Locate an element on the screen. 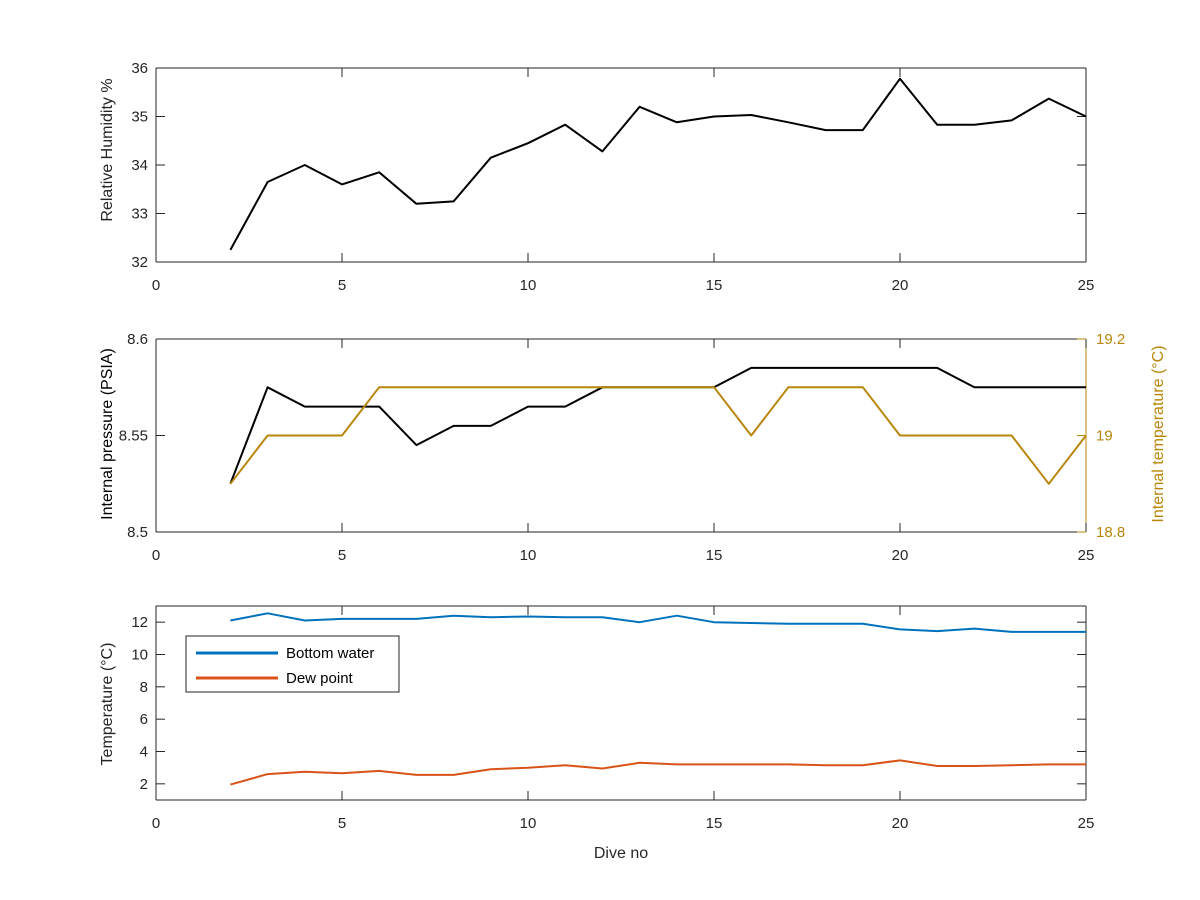 Image resolution: width=1200 pixels, height=900 pixels. legend-label: Dew point is located at coordinates (320, 678).